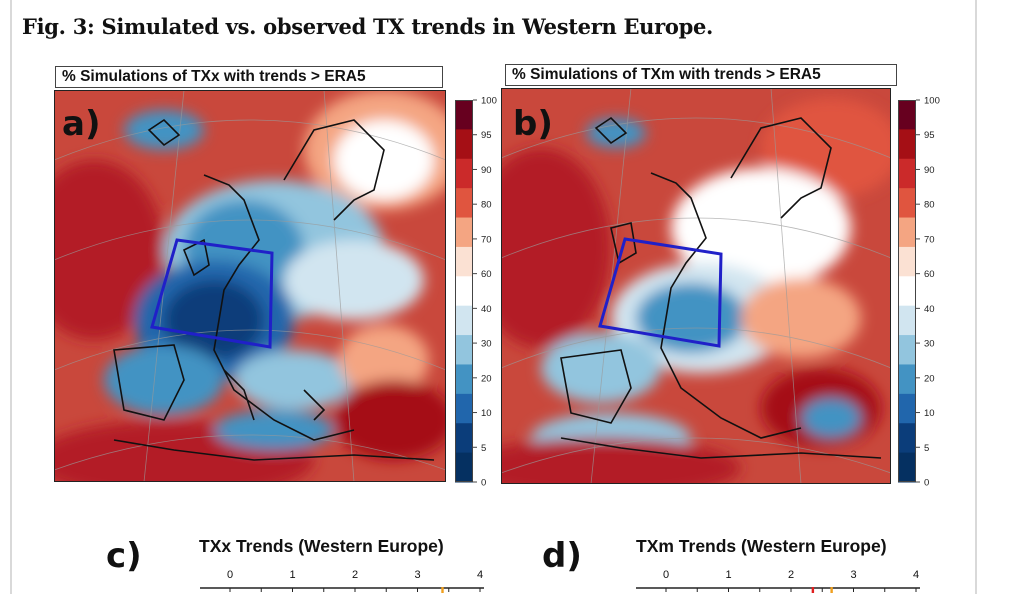 Image resolution: width=1024 pixels, height=599 pixels. Describe the element at coordinates (480, 575) in the screenshot. I see `panel-c-tick-label: 4` at that location.